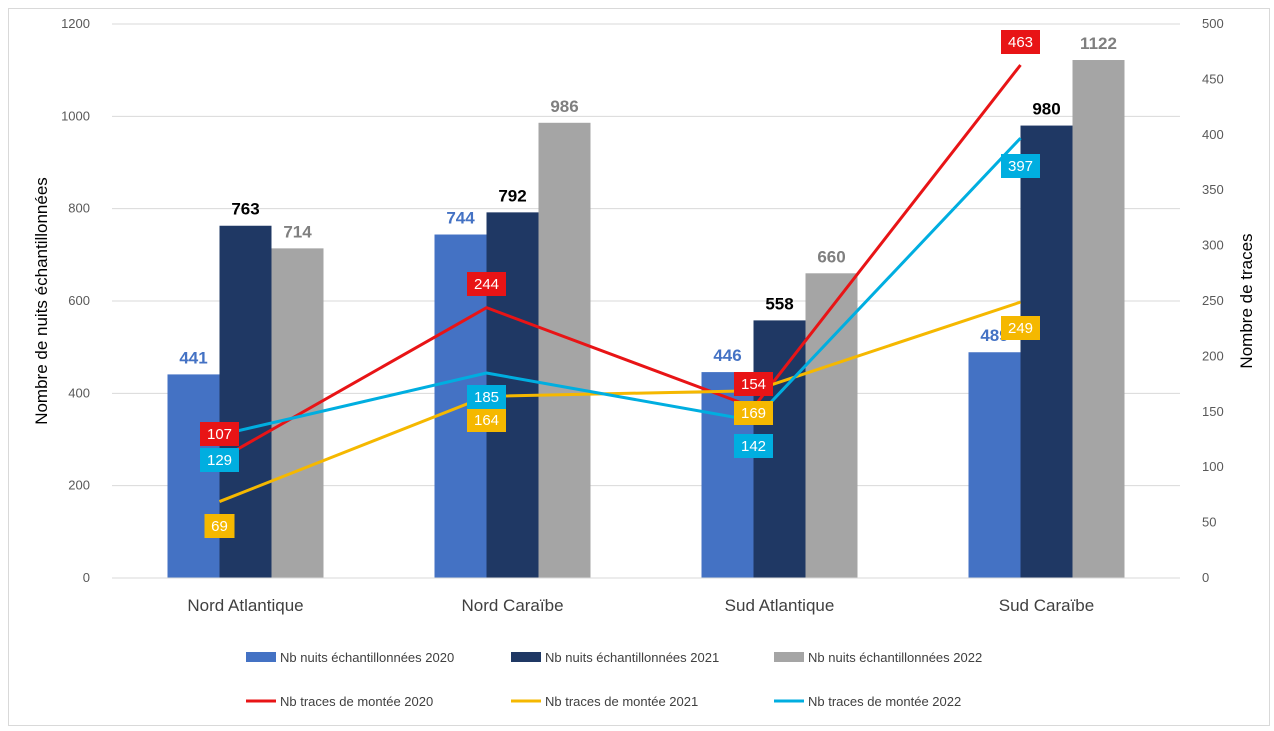 Image resolution: width=1274 pixels, height=731 pixels. Describe the element at coordinates (1046, 109) in the screenshot. I see `bar-value-label: 980` at that location.